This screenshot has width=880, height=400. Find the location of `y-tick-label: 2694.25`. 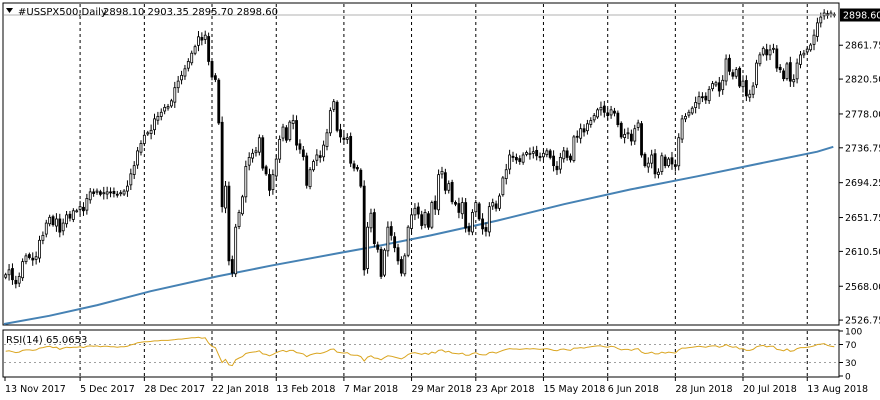

y-tick-label: 2694.25 is located at coordinates (862, 183).